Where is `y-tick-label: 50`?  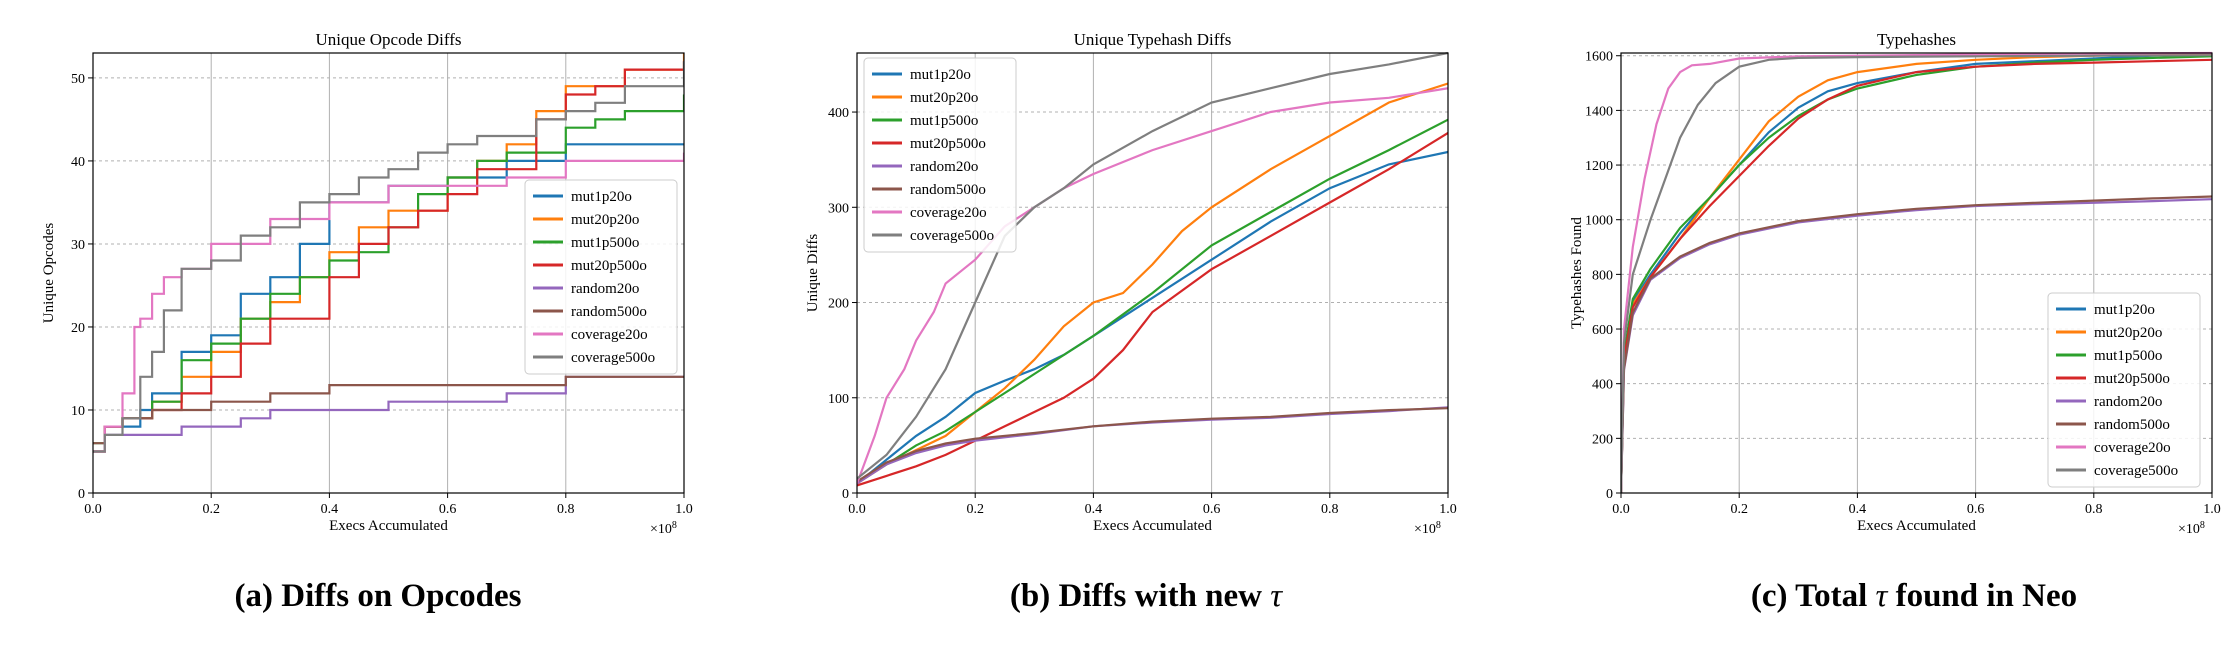
y-tick-label: 50 is located at coordinates (78, 79).